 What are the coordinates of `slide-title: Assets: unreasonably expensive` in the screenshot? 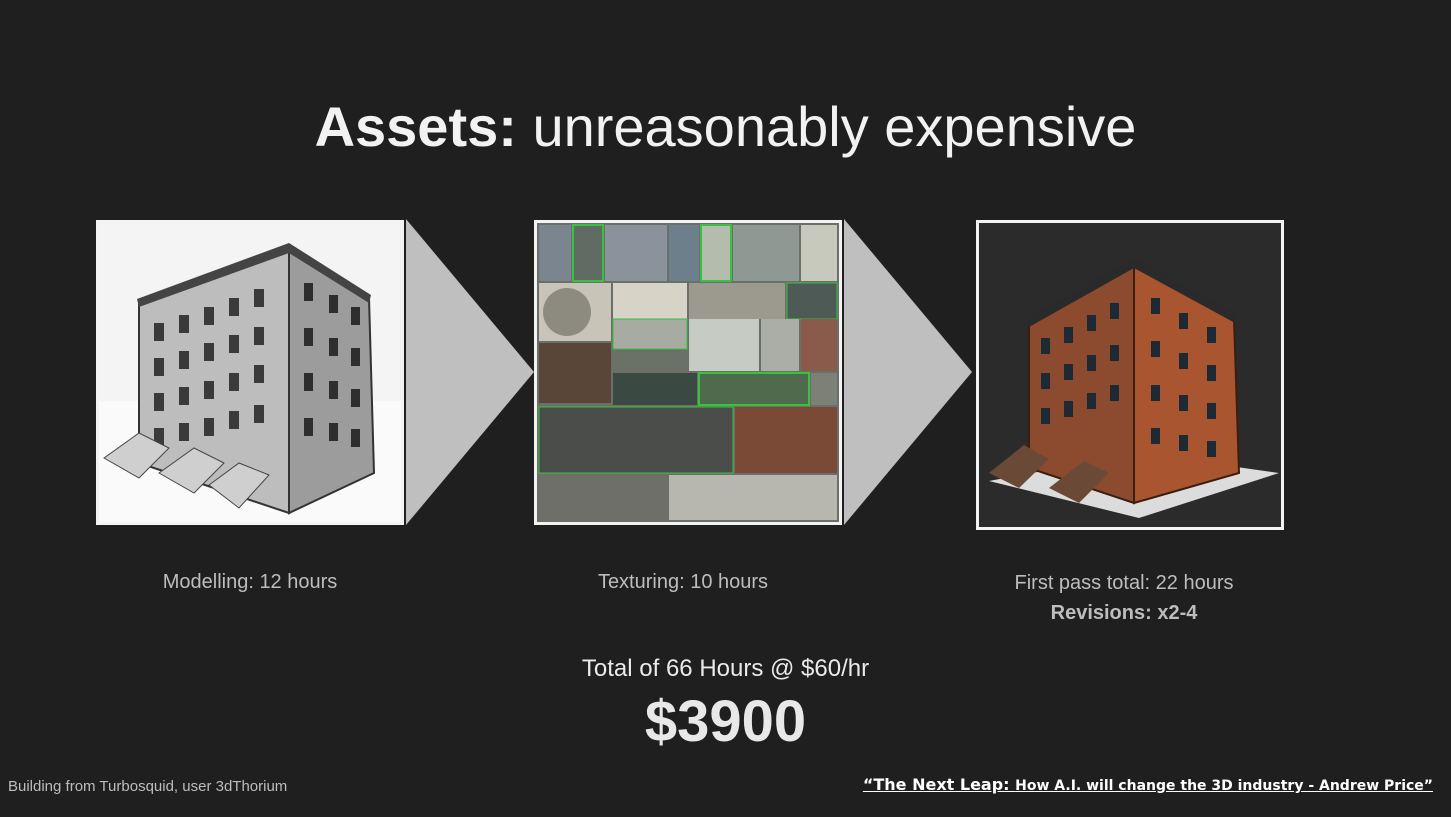 It's located at (725, 127).